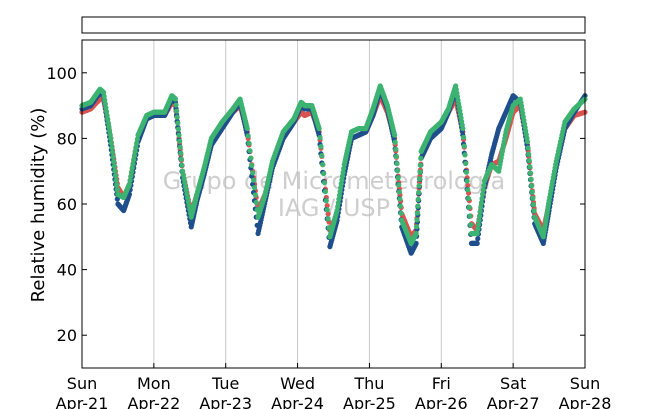  What do you see at coordinates (38, 205) in the screenshot?
I see `y-axis-title: Relative humidity (%)` at bounding box center [38, 205].